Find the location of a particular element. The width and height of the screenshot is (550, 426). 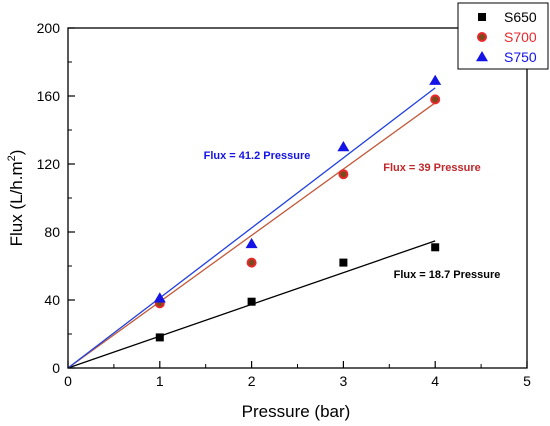

legend-label-s700: S700 is located at coordinates (520, 37).